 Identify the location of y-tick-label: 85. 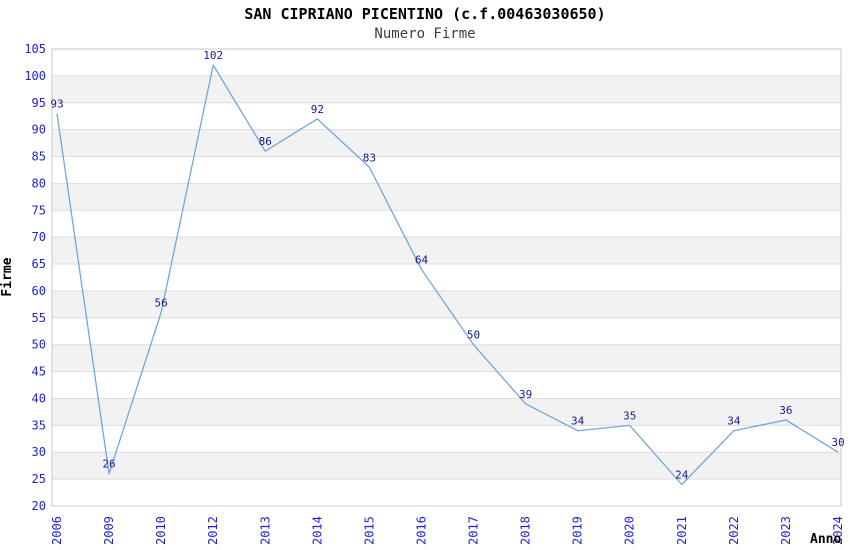
(39, 157).